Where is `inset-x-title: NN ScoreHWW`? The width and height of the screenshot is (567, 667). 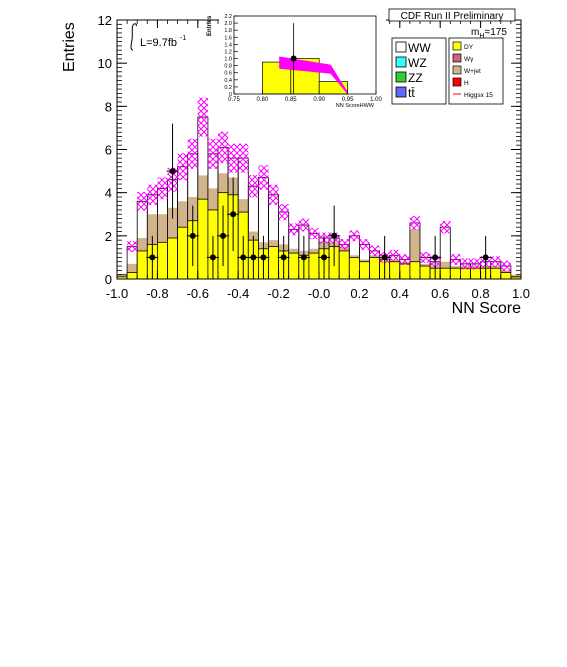 inset-x-title: NN ScoreHWW is located at coordinates (355, 106).